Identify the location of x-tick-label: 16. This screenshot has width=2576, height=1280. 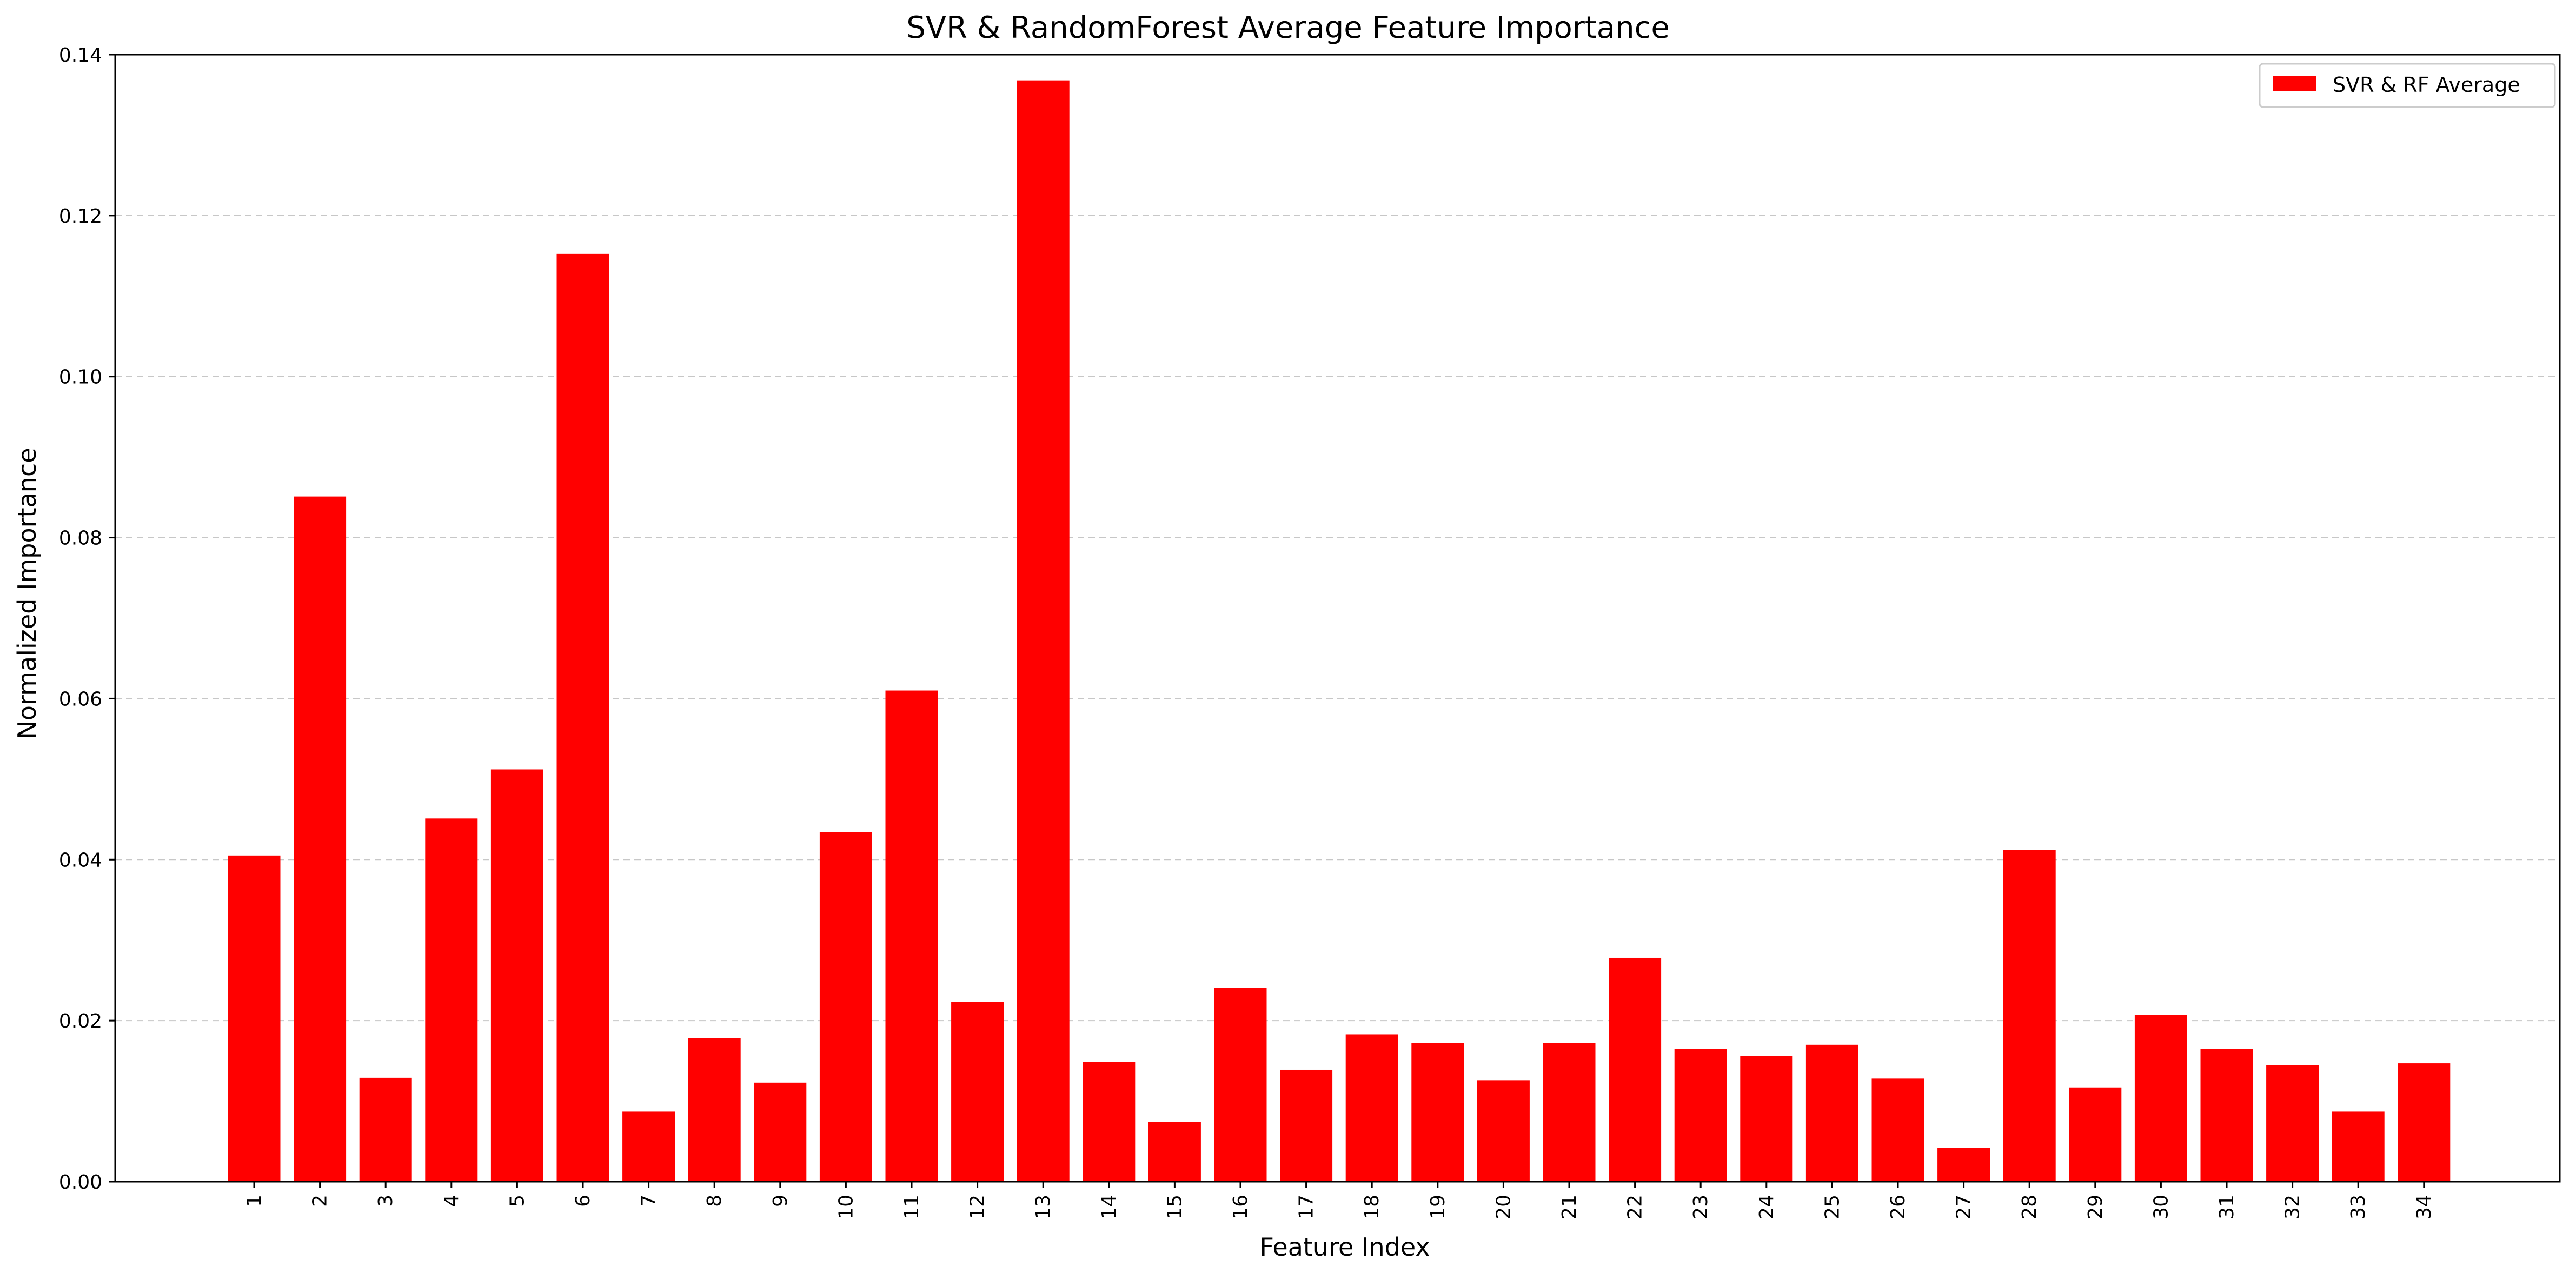
(1241, 1207).